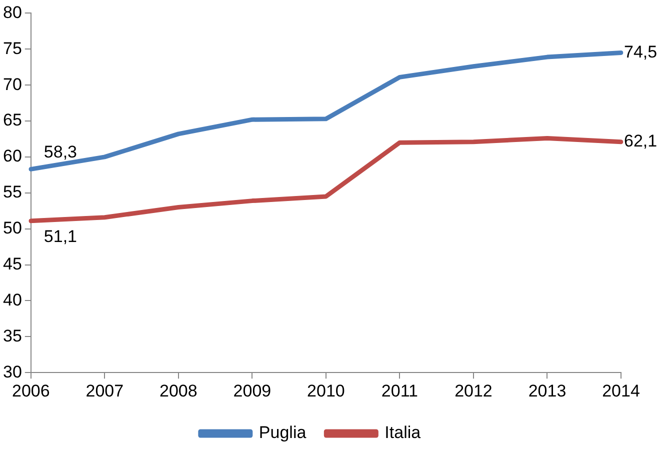 This screenshot has width=669, height=452. I want to click on data-label: 58,3, so click(61, 152).